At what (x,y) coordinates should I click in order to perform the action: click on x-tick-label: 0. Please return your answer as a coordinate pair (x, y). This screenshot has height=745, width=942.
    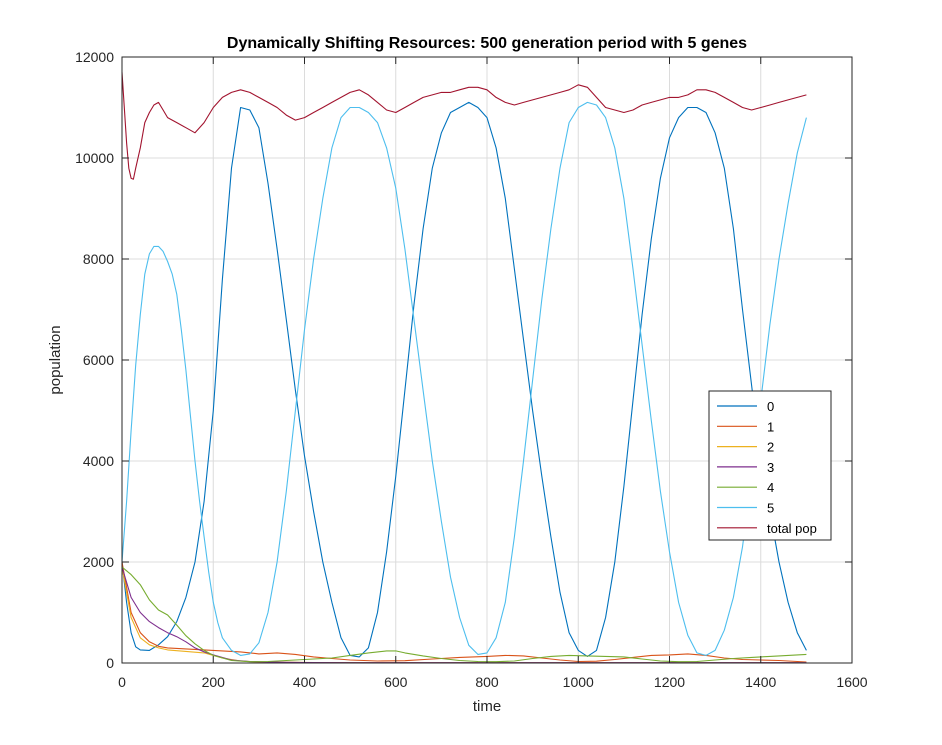
    Looking at the image, I should click on (122, 682).